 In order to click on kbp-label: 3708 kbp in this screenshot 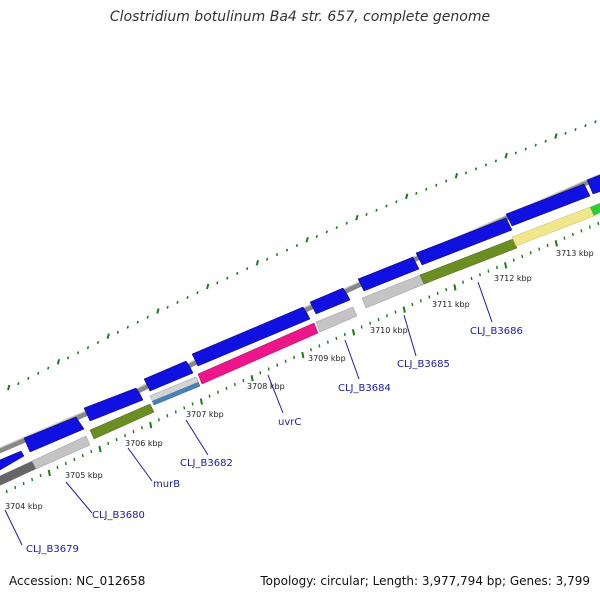, I will do `click(266, 386)`.